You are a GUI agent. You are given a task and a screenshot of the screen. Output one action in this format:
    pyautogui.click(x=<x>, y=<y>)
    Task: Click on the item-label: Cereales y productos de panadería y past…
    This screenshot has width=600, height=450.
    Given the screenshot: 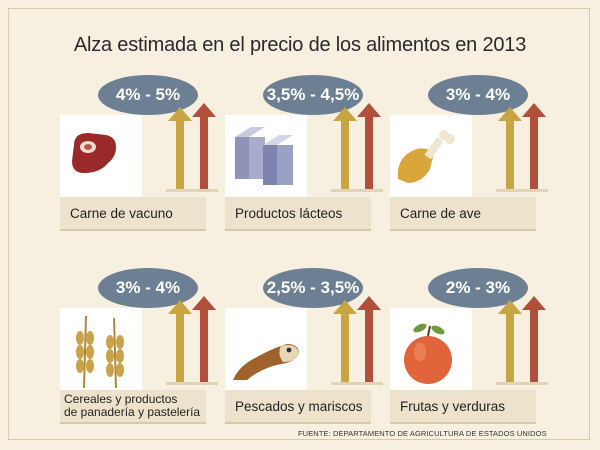 What is the action you would take?
    pyautogui.click(x=133, y=407)
    